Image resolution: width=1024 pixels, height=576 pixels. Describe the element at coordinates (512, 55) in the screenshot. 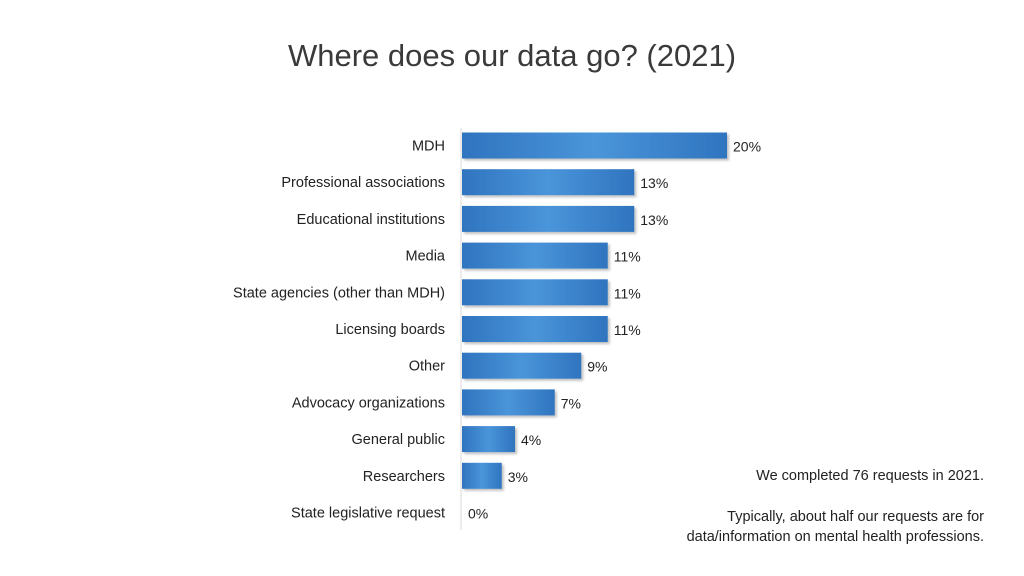

I see `chart-title: Where does our data go? (2021)` at that location.